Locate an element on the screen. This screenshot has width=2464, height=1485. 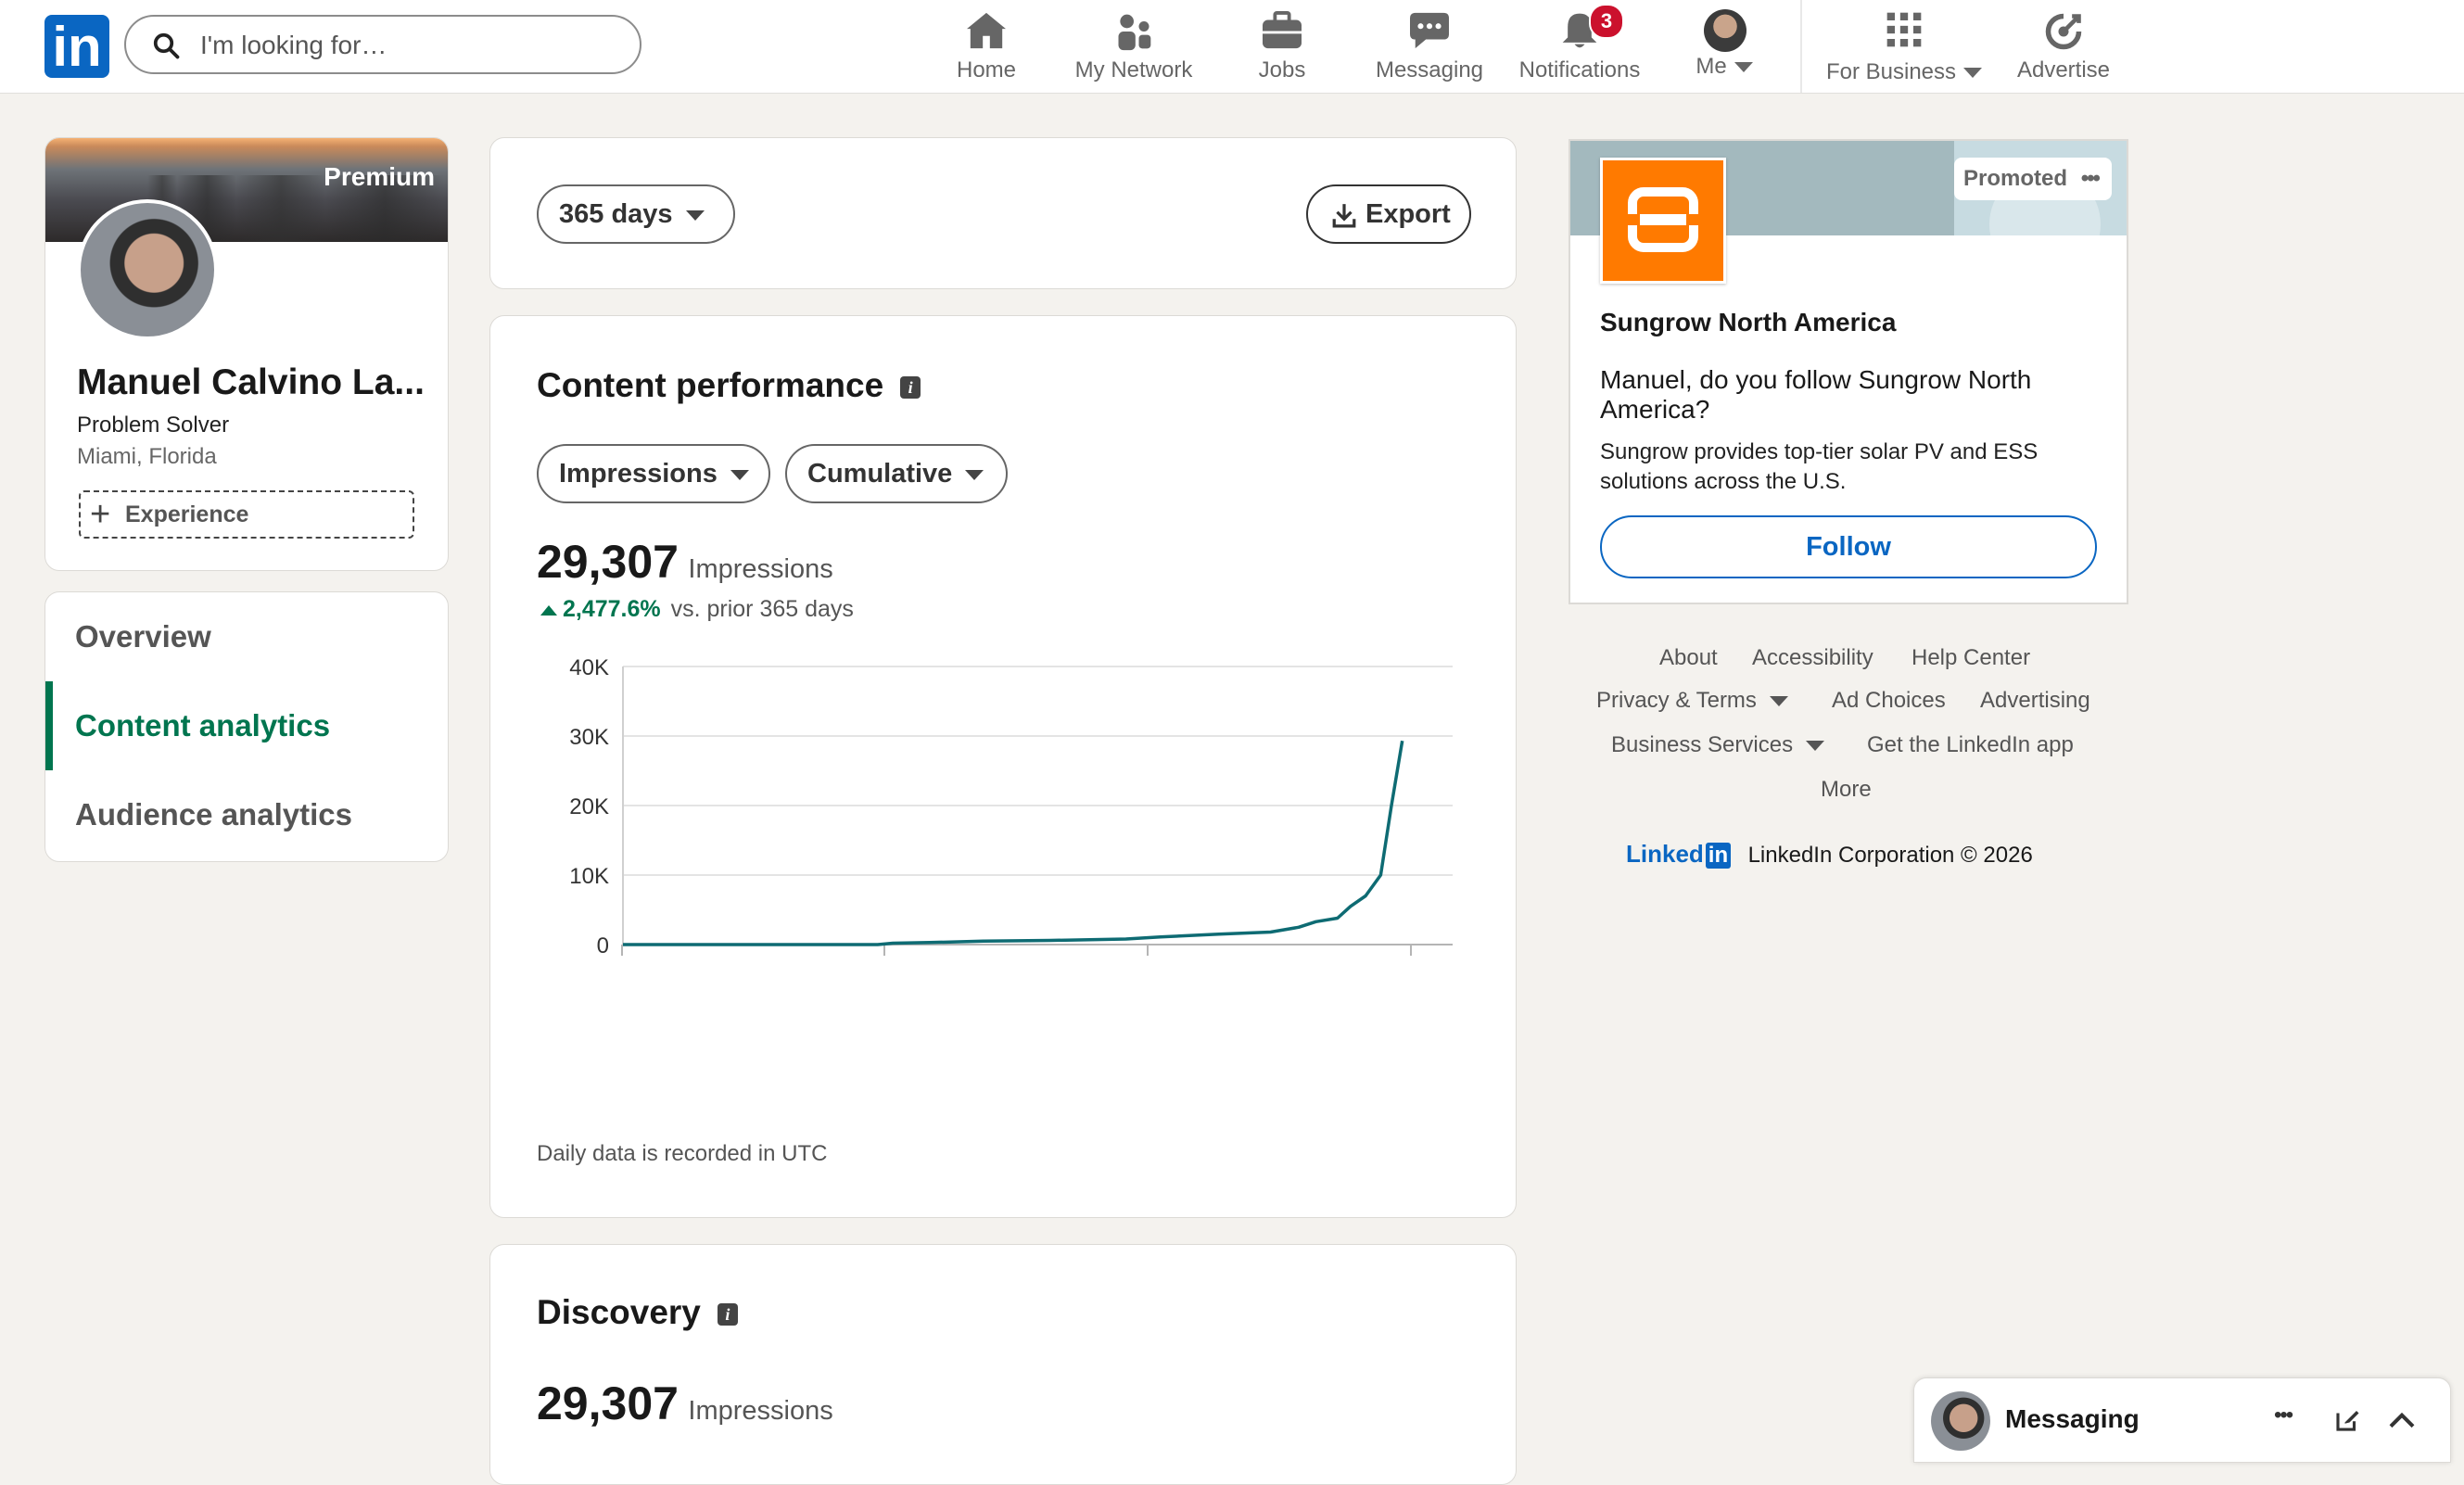
discovery-total: 29,307 Impressions is located at coordinates (685, 1404).